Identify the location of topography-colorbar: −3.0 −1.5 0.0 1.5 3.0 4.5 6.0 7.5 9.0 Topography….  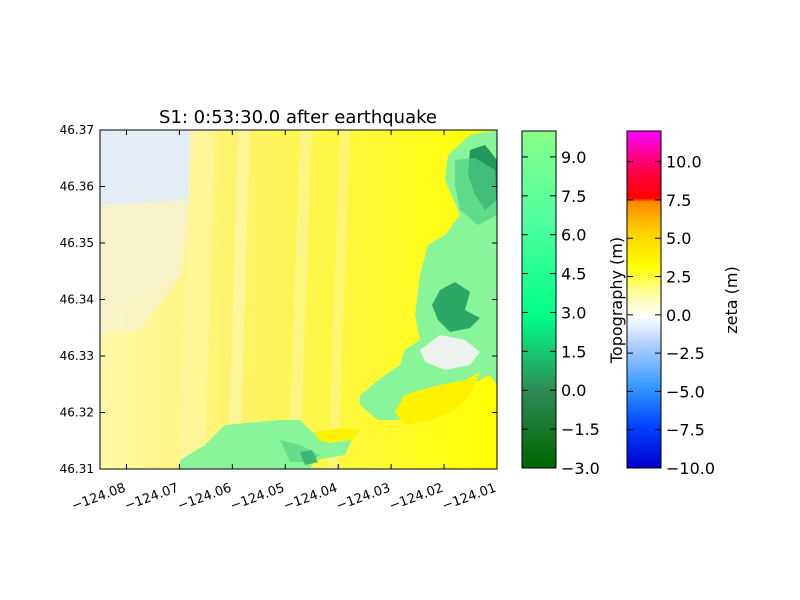
(573, 304).